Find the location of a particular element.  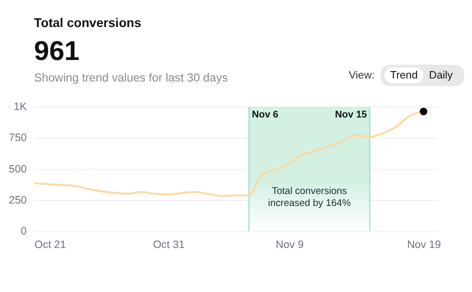

ref-line-label: Nov 15 is located at coordinates (351, 114).